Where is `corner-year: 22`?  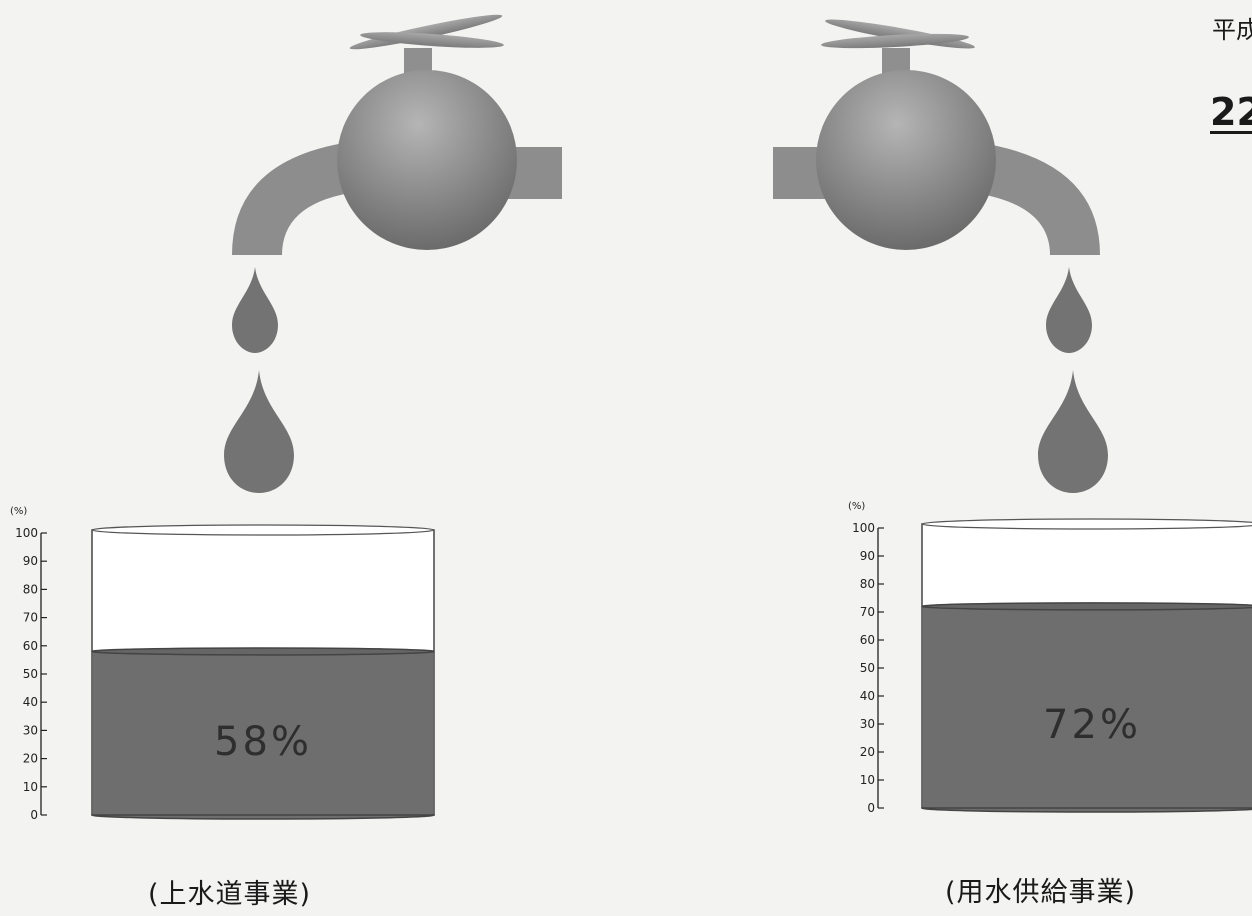
corner-year: 22 is located at coordinates (1231, 112).